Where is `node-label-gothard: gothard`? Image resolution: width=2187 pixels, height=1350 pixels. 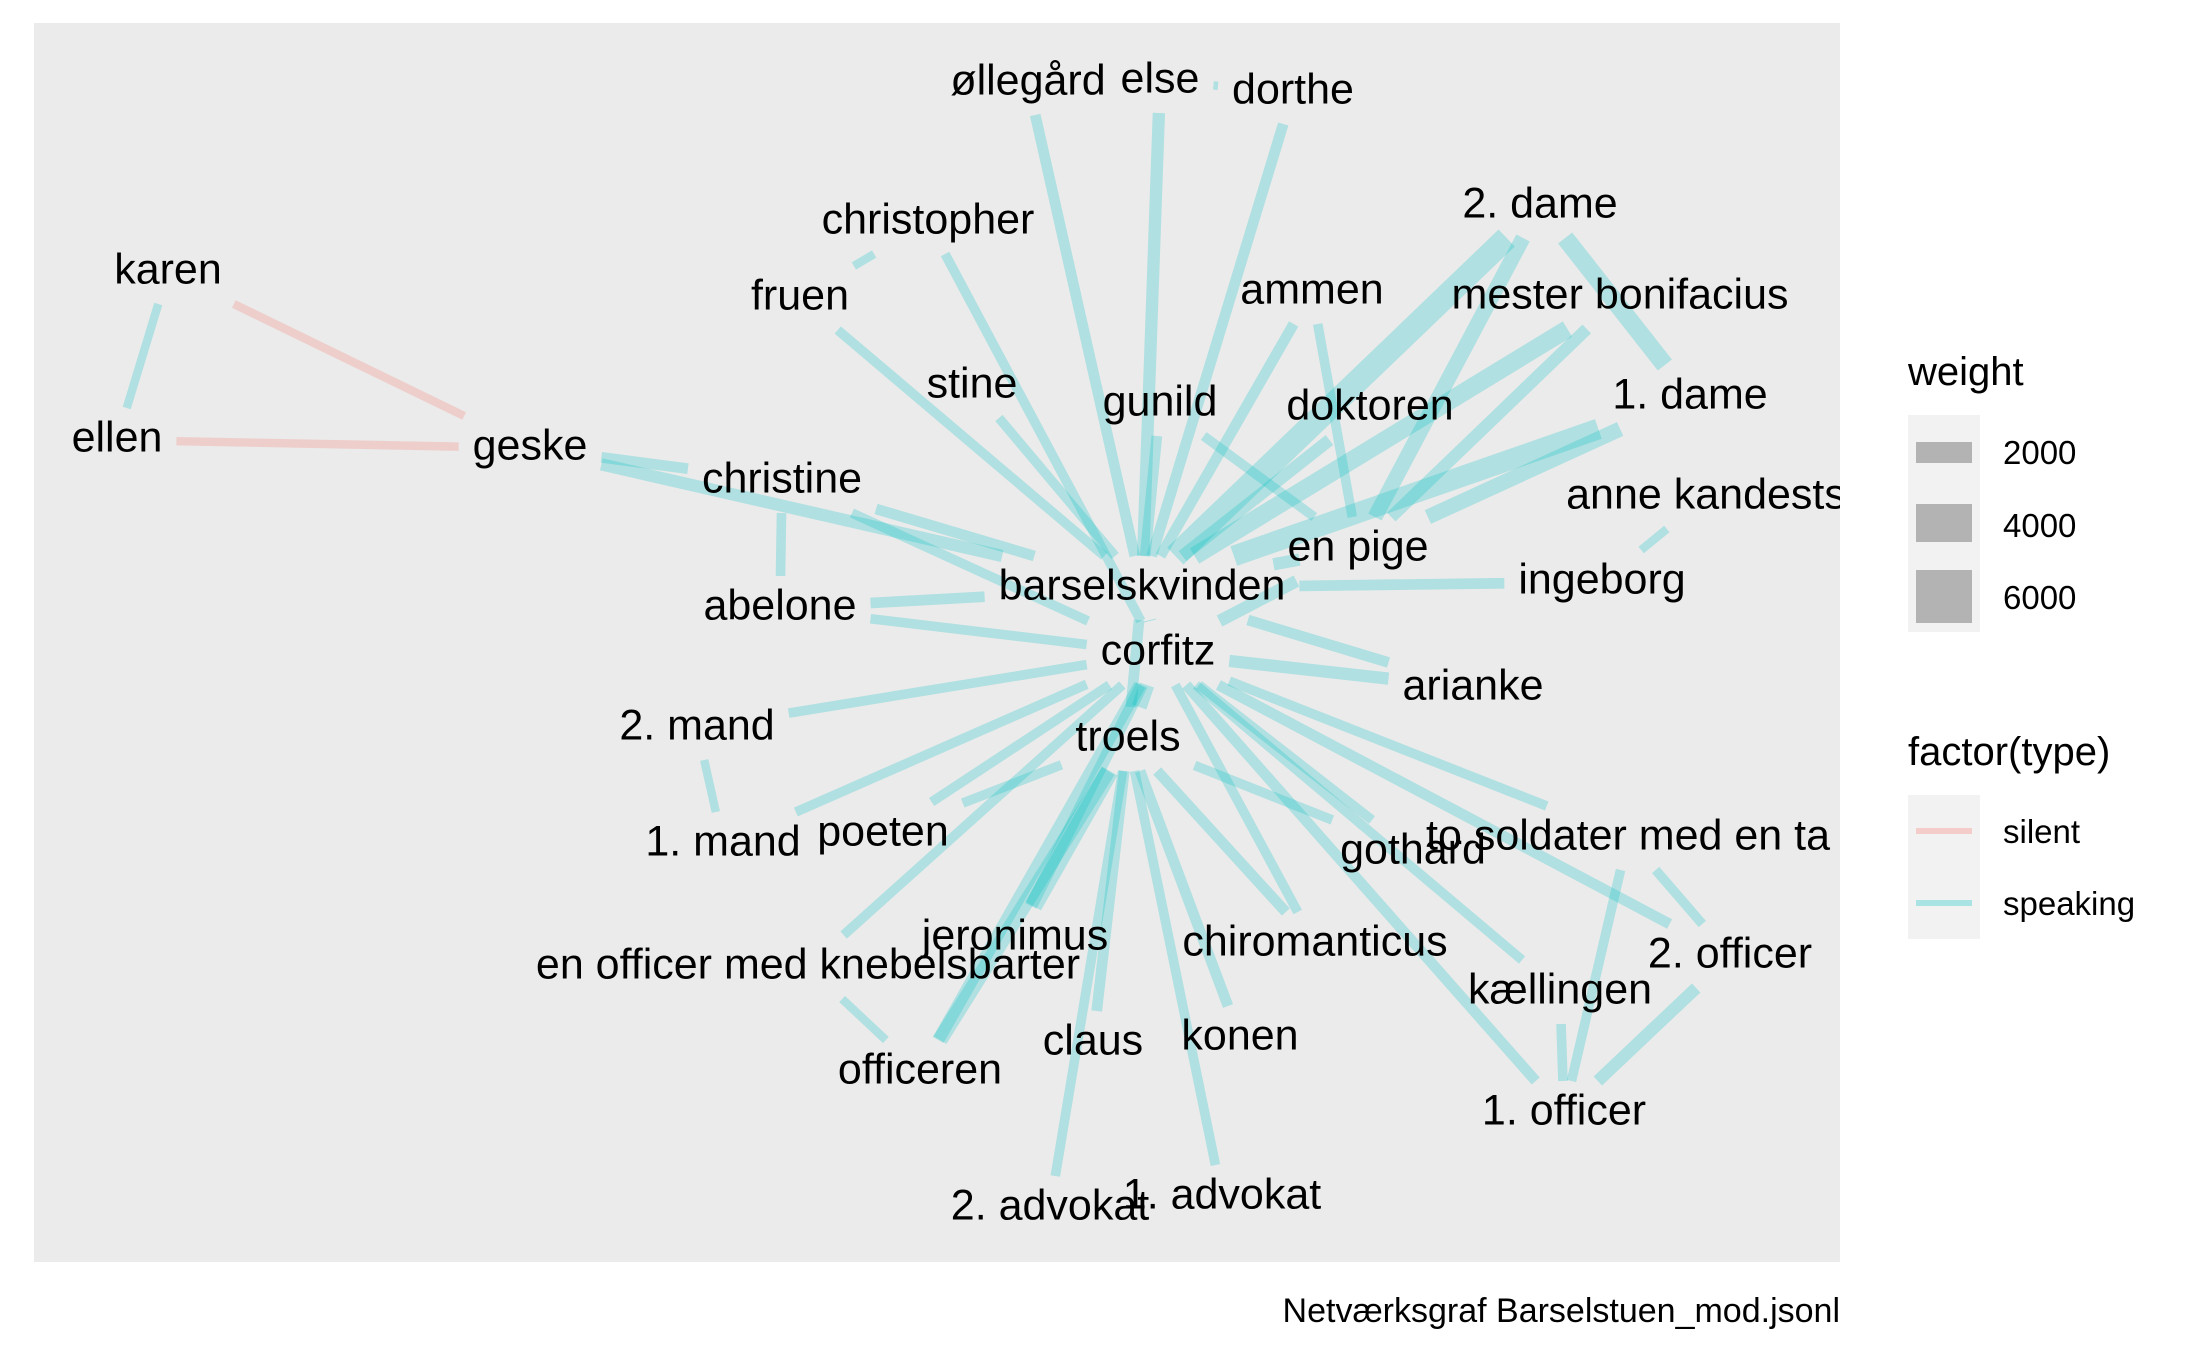 node-label-gothard: gothard is located at coordinates (1413, 849).